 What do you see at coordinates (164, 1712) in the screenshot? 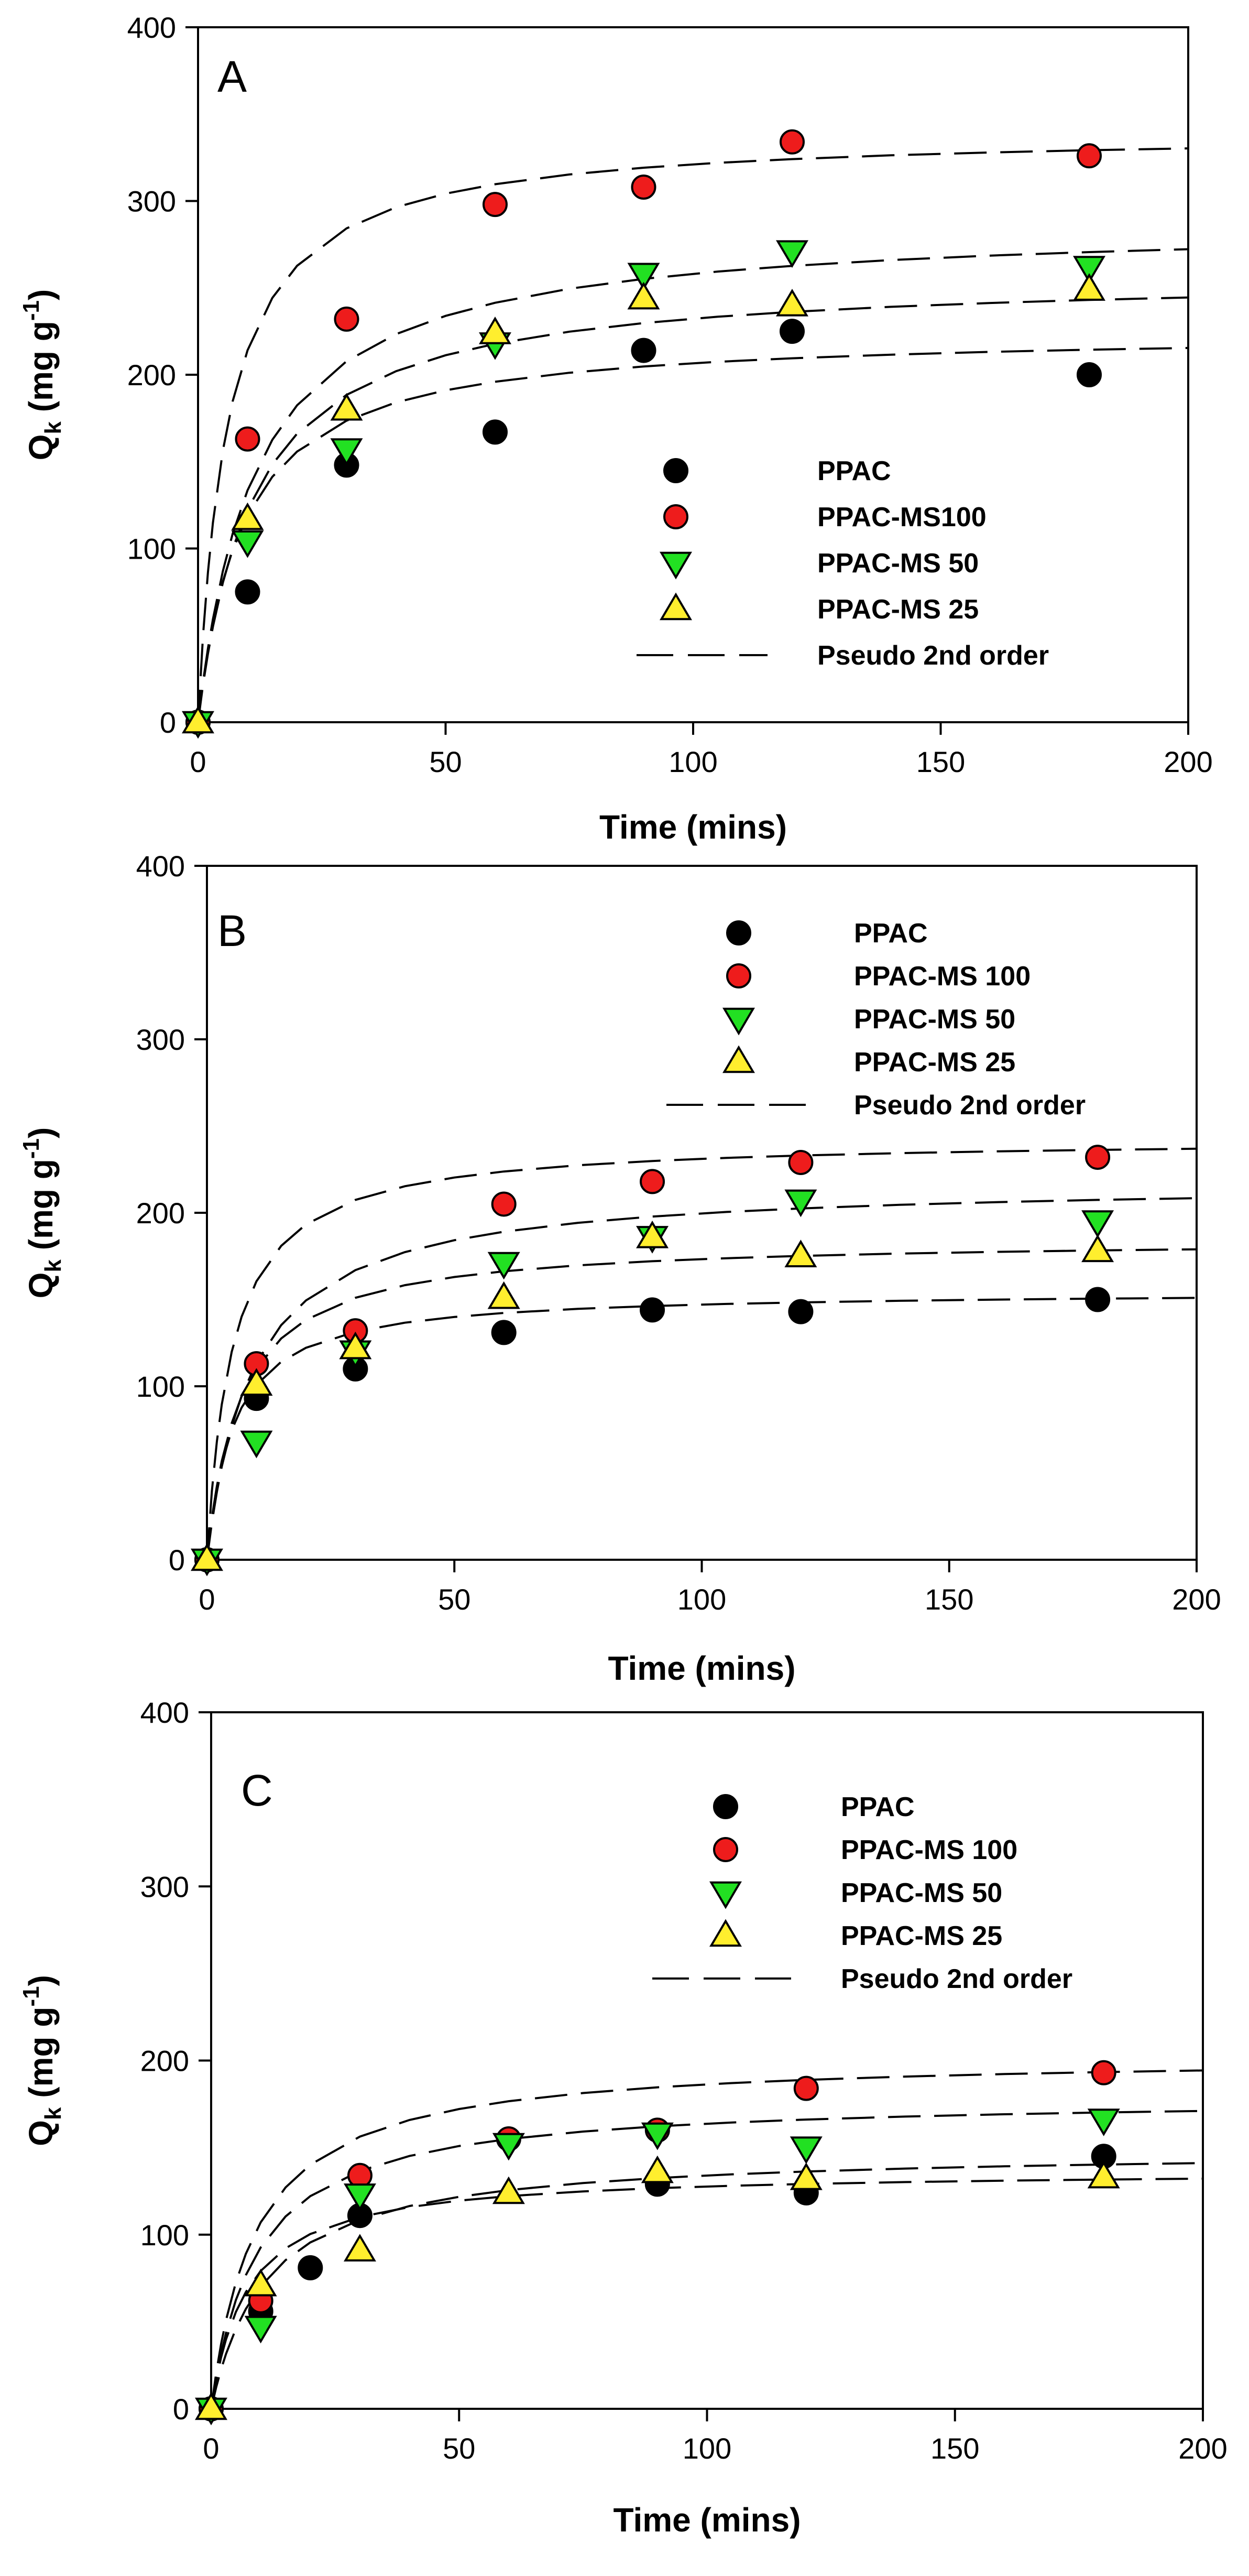
I see `y-tick-label: 400` at bounding box center [164, 1712].